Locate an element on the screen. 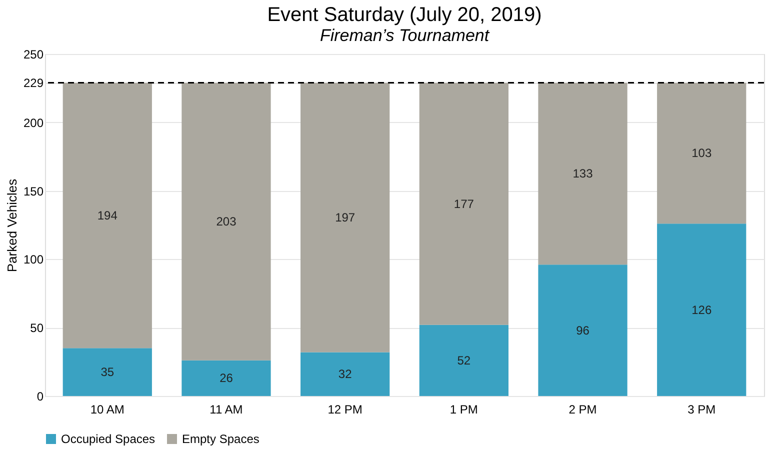 This screenshot has height=461, width=780. y-tick-label: 50 is located at coordinates (37, 328).